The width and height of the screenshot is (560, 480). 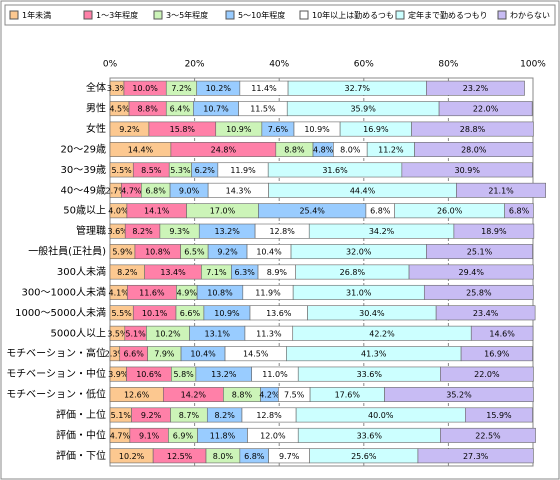 What do you see at coordinates (376, 129) in the screenshot?
I see `value-label: 16.9%` at bounding box center [376, 129].